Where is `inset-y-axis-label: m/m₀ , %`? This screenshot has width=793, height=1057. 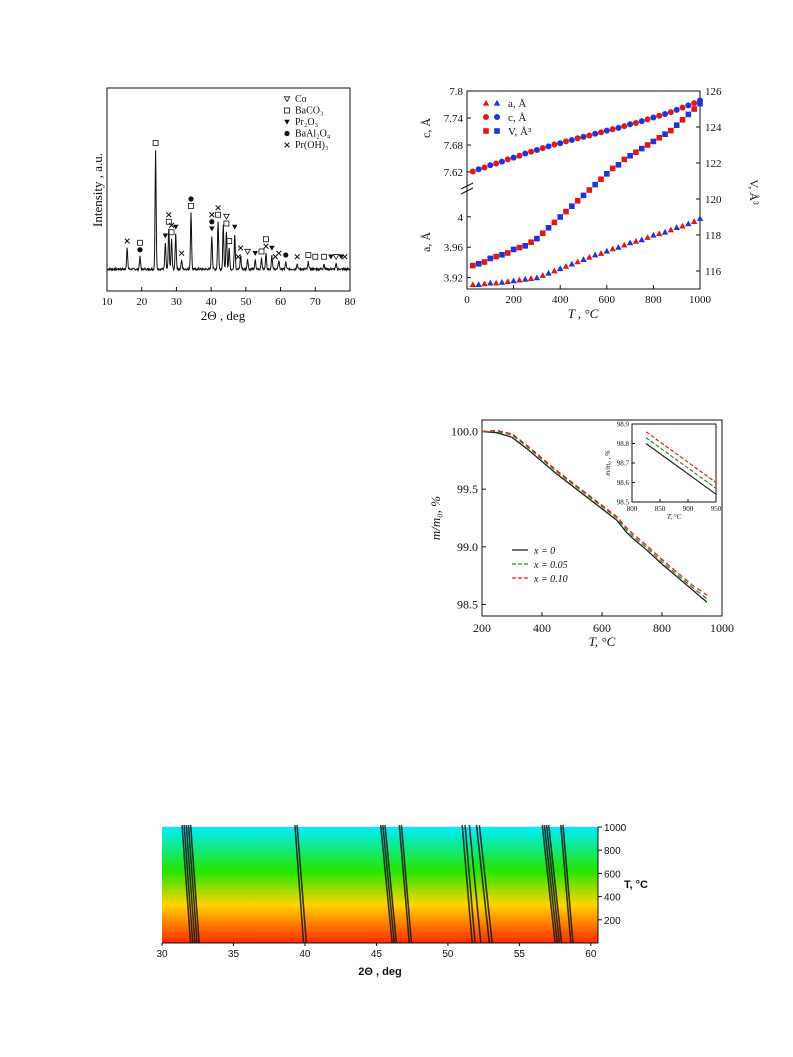 inset-y-axis-label: m/m₀ , % is located at coordinates (608, 463).